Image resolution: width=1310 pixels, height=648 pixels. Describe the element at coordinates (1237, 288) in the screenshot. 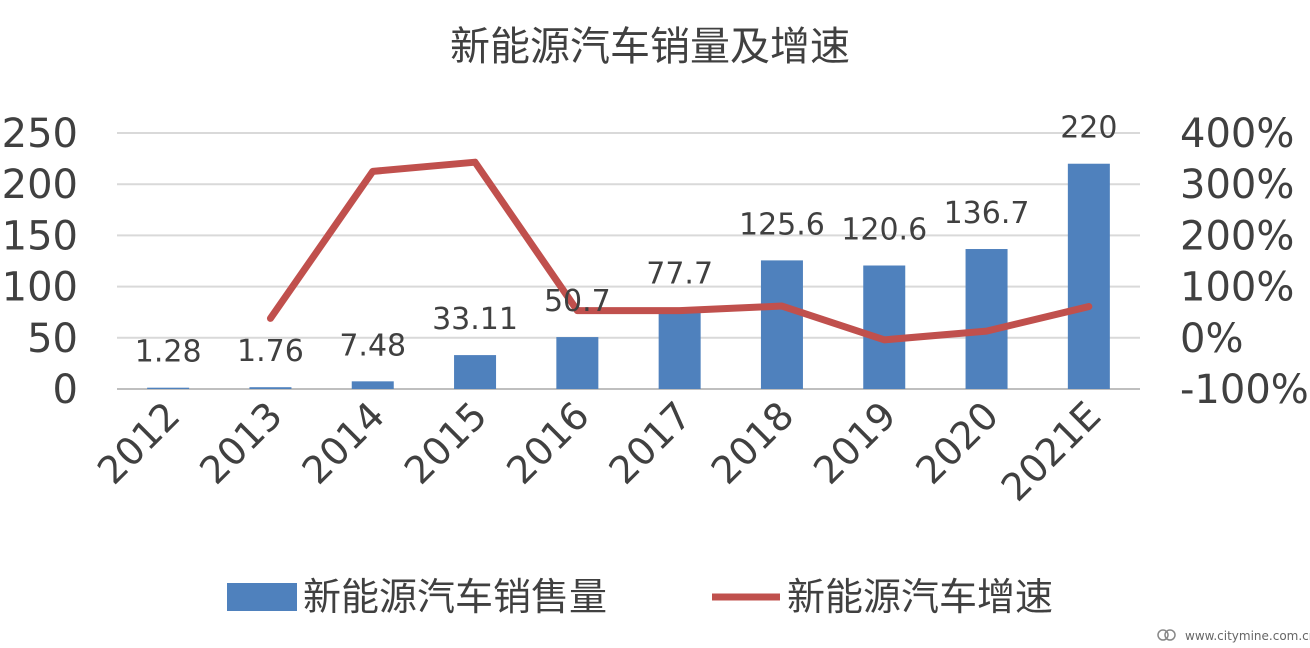

I see `right-tick-label: 100%` at that location.